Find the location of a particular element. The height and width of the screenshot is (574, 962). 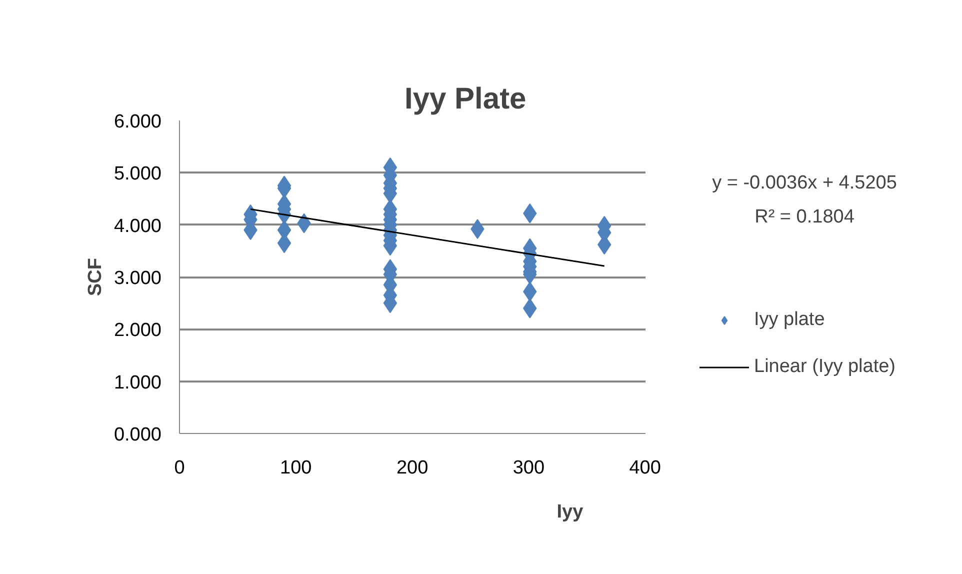

y-tick-label: 3.000 is located at coordinates (138, 278).